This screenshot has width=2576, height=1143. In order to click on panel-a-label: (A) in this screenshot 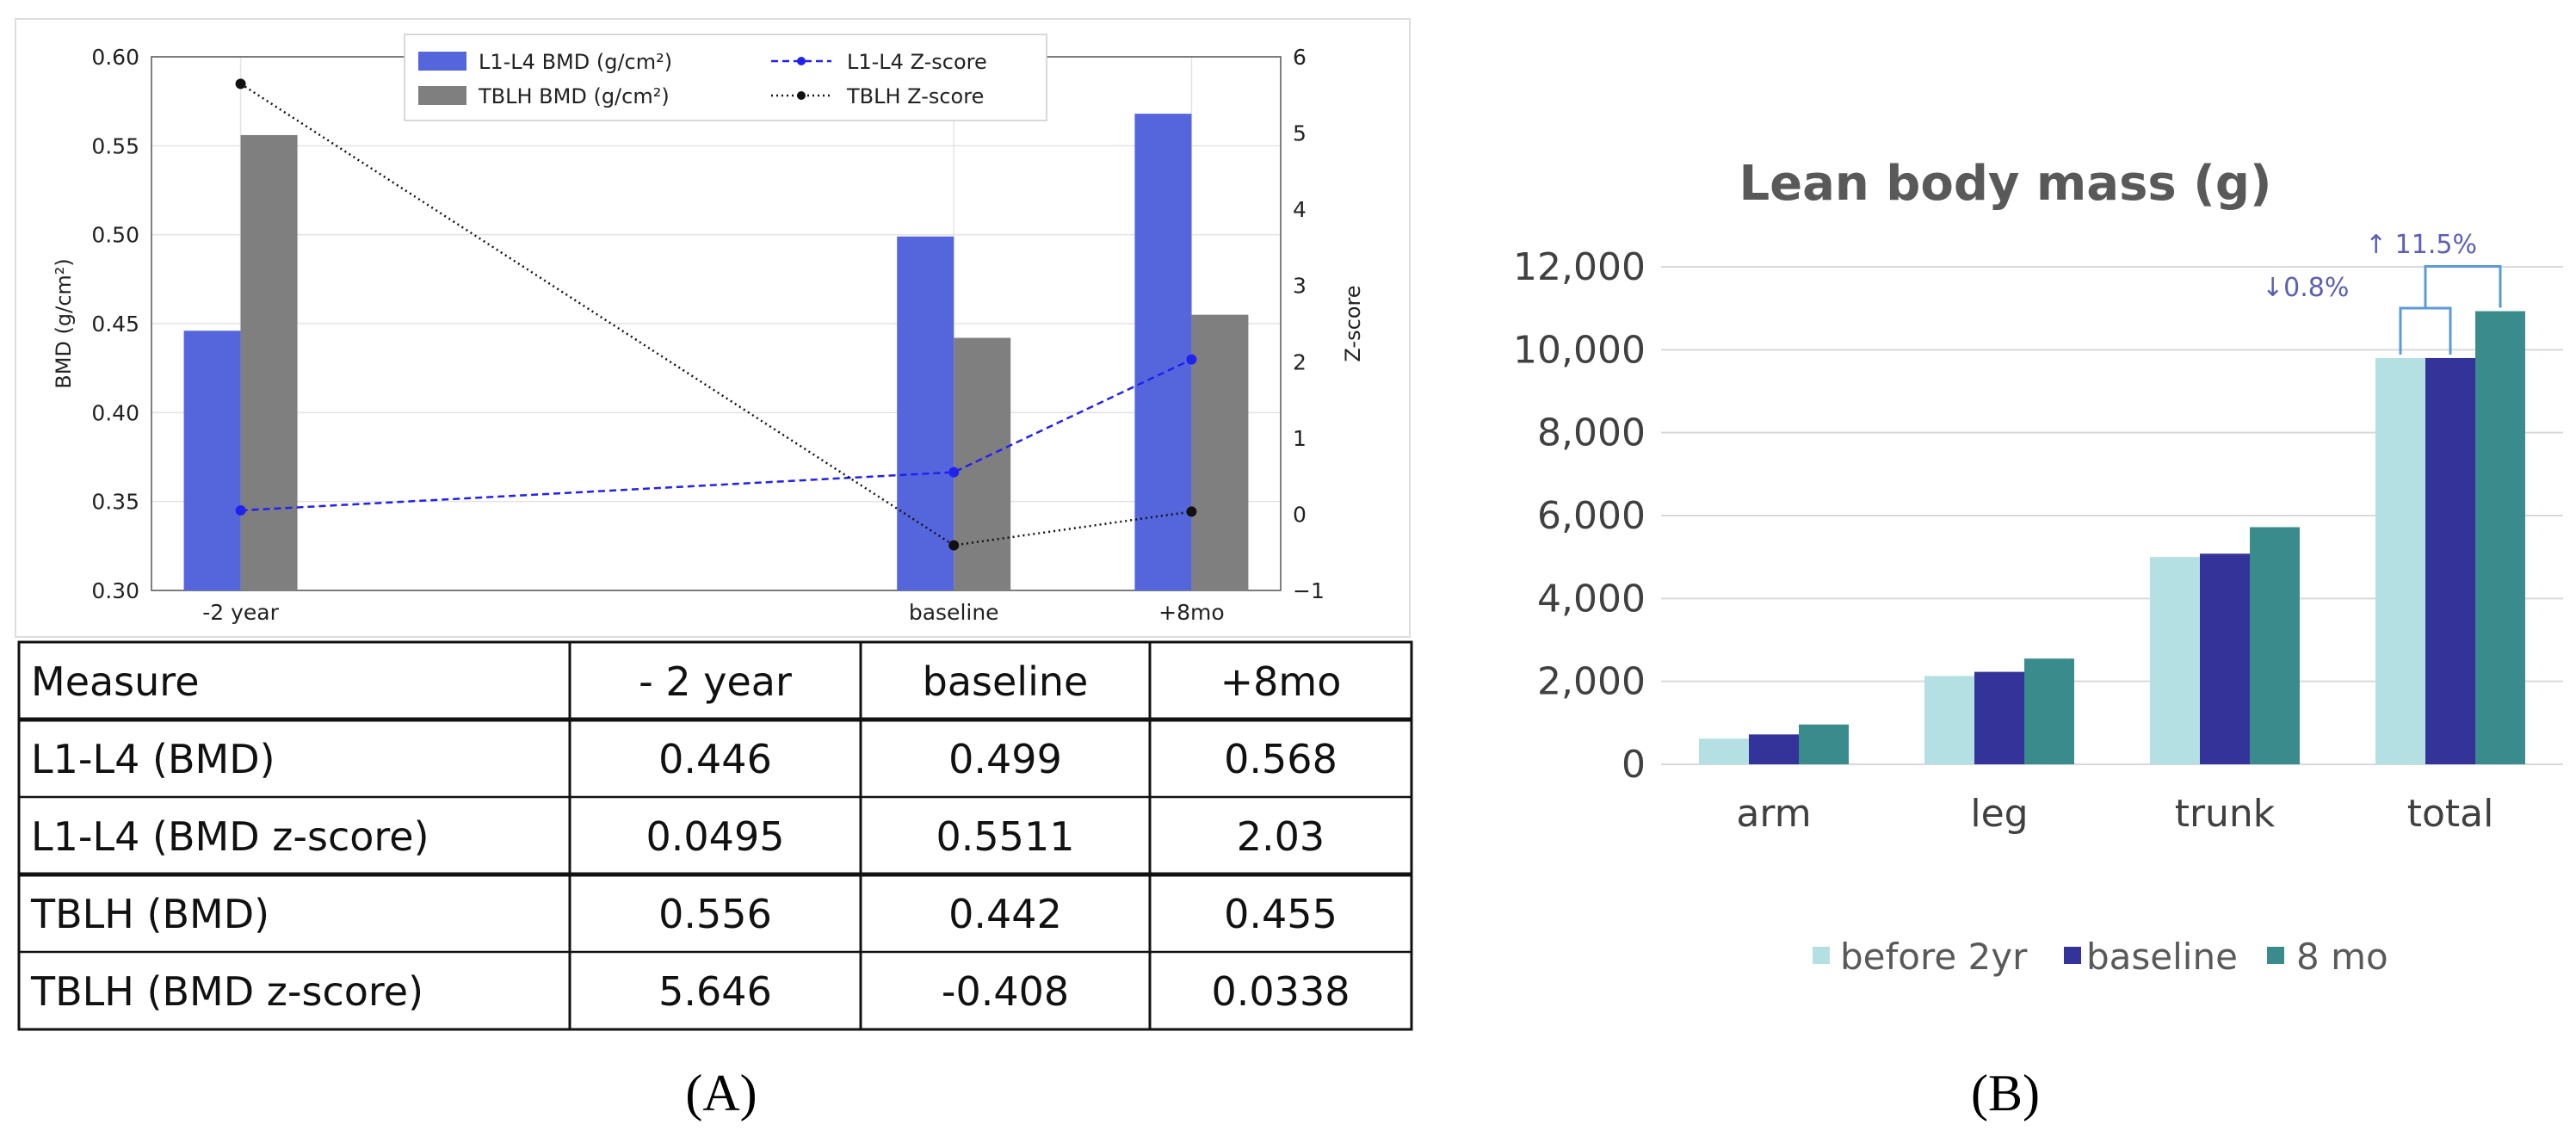, I will do `click(721, 1093)`.